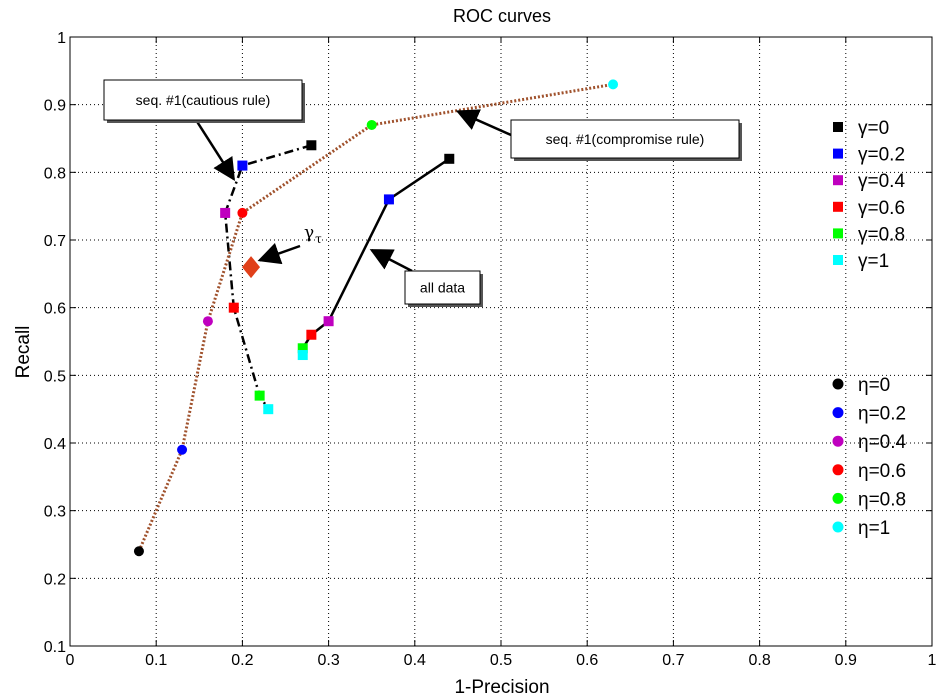  What do you see at coordinates (55, 309) in the screenshot?
I see `y-tick-label: 0.6` at bounding box center [55, 309].